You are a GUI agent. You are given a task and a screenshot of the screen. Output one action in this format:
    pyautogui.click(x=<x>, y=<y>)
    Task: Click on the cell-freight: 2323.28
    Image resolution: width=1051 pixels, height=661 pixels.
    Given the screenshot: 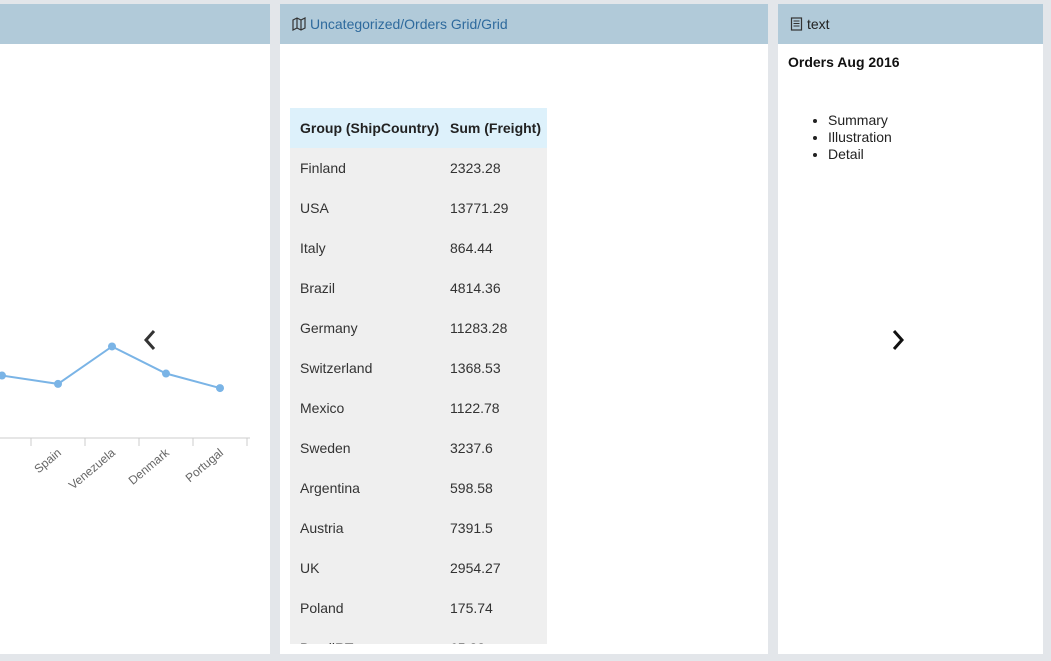 What is the action you would take?
    pyautogui.click(x=475, y=168)
    